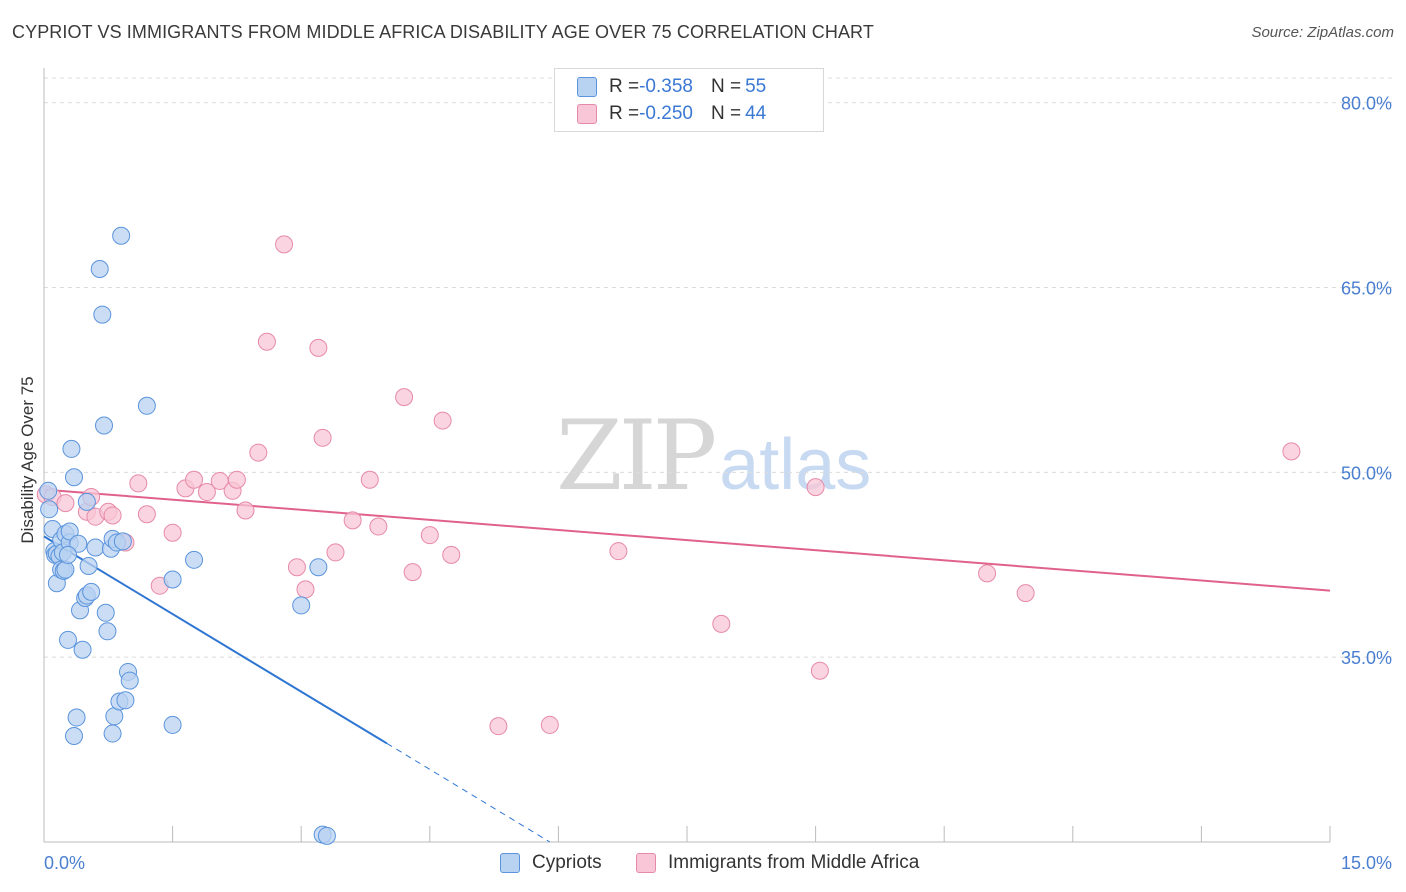 Image resolution: width=1406 pixels, height=892 pixels. I want to click on y-tick-label: 65.0%, so click(1366, 288).